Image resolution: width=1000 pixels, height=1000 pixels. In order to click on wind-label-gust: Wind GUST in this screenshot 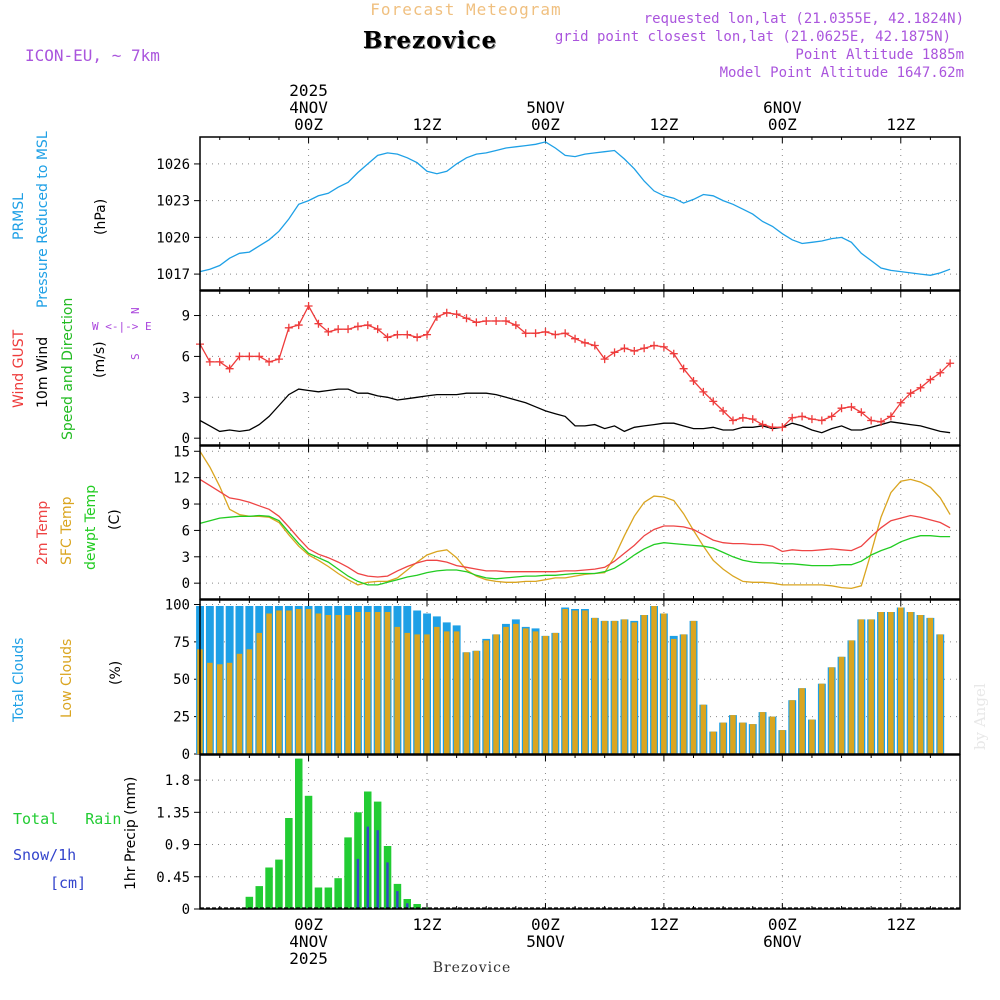, I will do `click(19, 368)`.